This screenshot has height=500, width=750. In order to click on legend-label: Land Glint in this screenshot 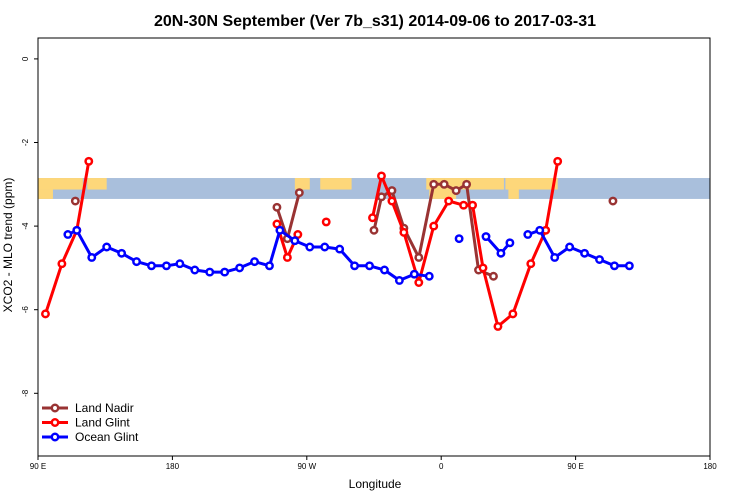, I will do `click(102, 423)`.